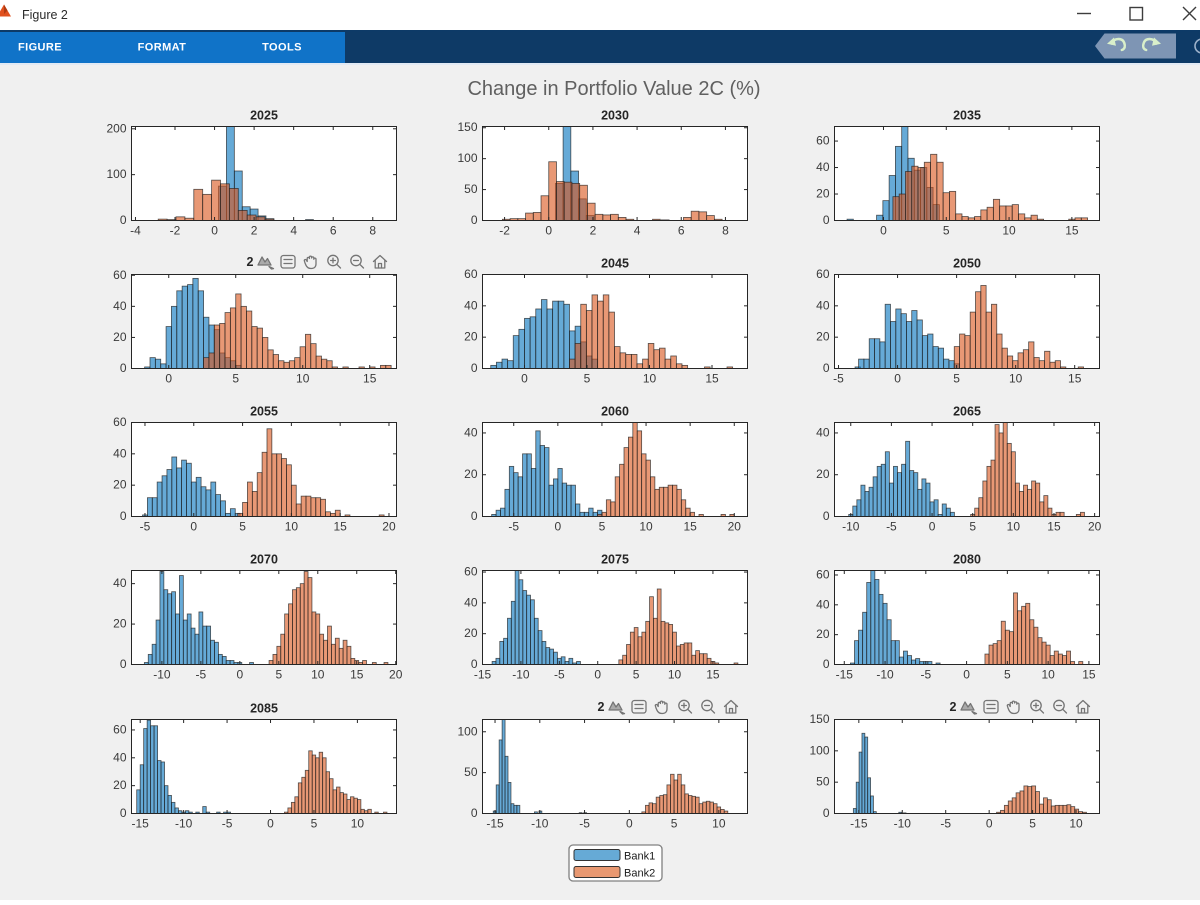 This screenshot has width=1200, height=905. Describe the element at coordinates (967, 560) in the screenshot. I see `svg-text: 2080` at that location.